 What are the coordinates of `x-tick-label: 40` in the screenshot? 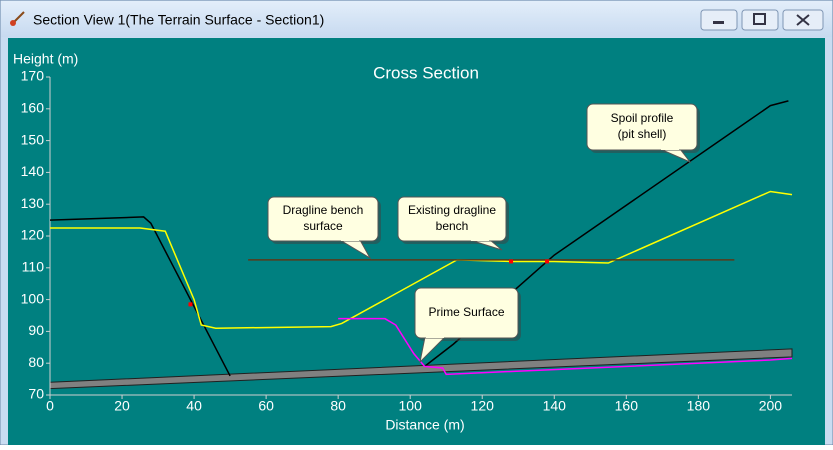 It's located at (194, 406).